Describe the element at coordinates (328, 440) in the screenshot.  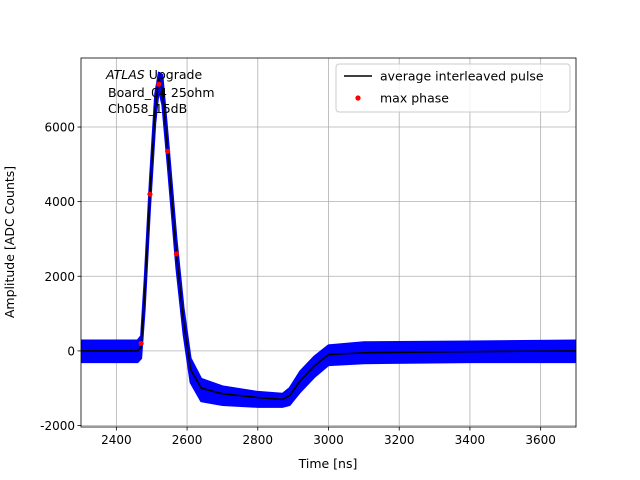
I see `x-tick-label: 3000` at that location.